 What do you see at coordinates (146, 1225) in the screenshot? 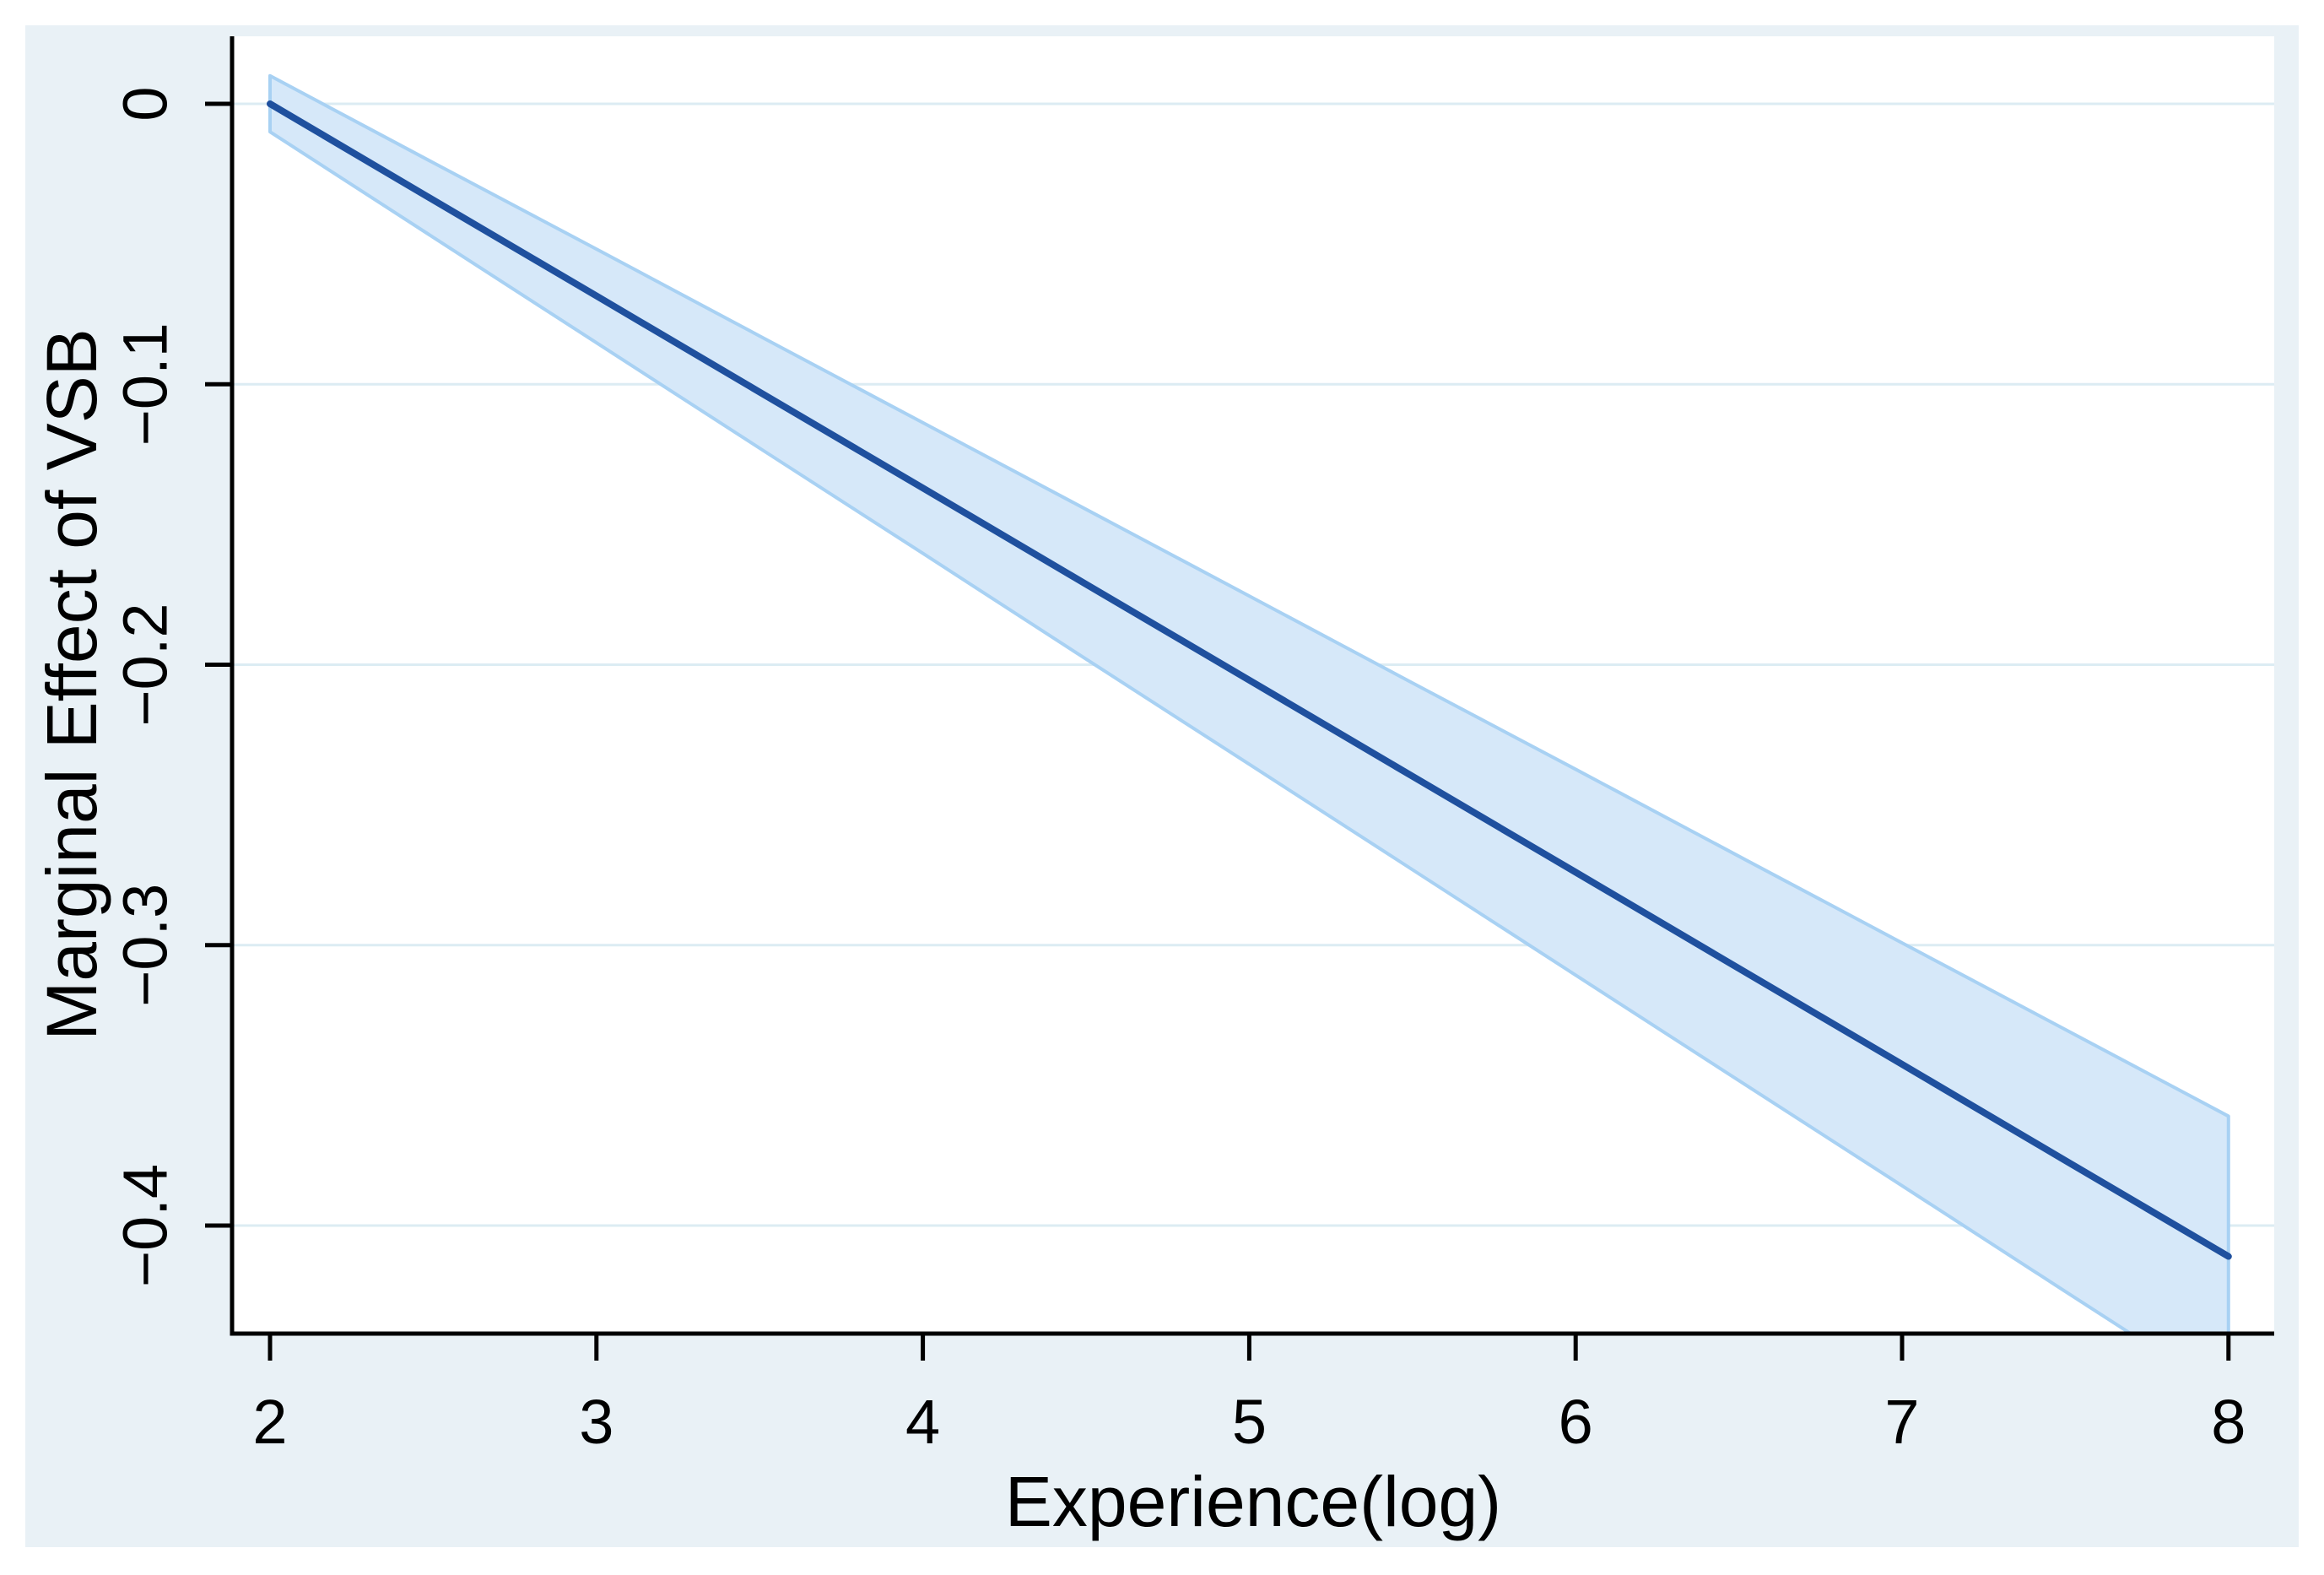
I see `y-tick-label: −0.4` at bounding box center [146, 1225].